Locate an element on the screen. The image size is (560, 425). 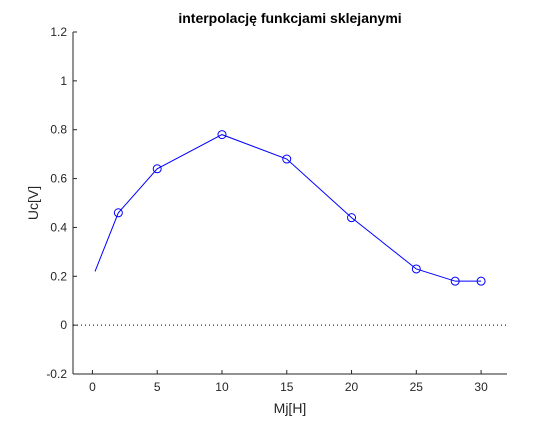
x-tick-label: 10 is located at coordinates (222, 387).